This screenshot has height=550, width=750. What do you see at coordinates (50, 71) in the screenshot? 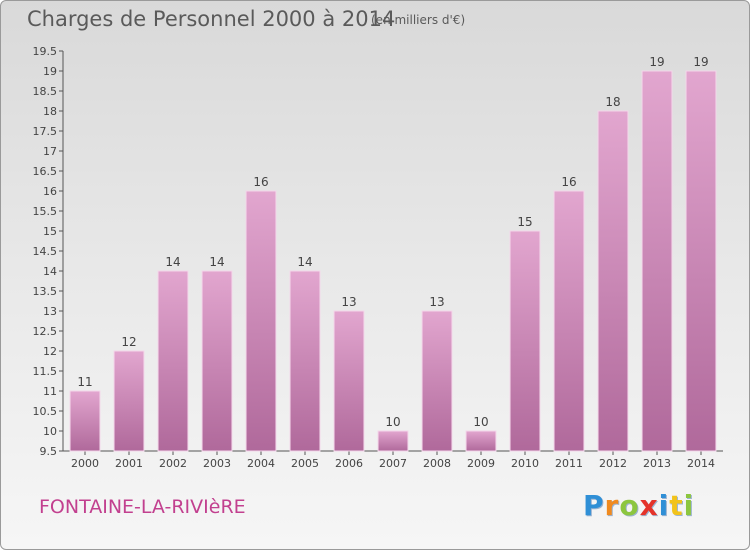
I see `y-tick-label: 19` at bounding box center [50, 71].